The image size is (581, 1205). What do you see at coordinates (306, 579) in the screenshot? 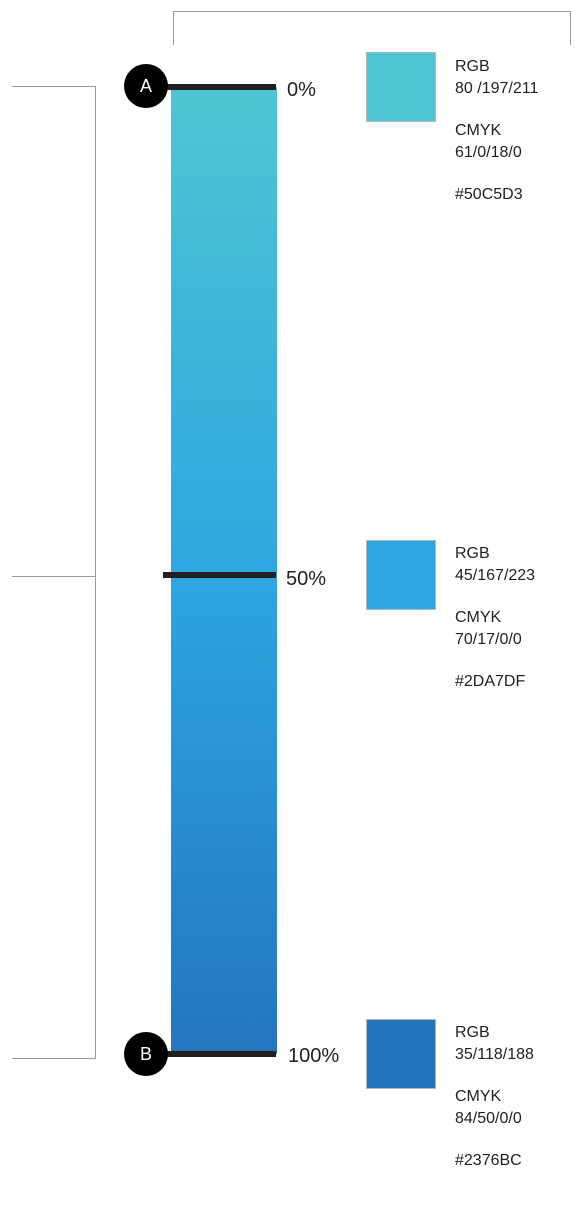
I see `percent-label-50: 50%` at bounding box center [306, 579].